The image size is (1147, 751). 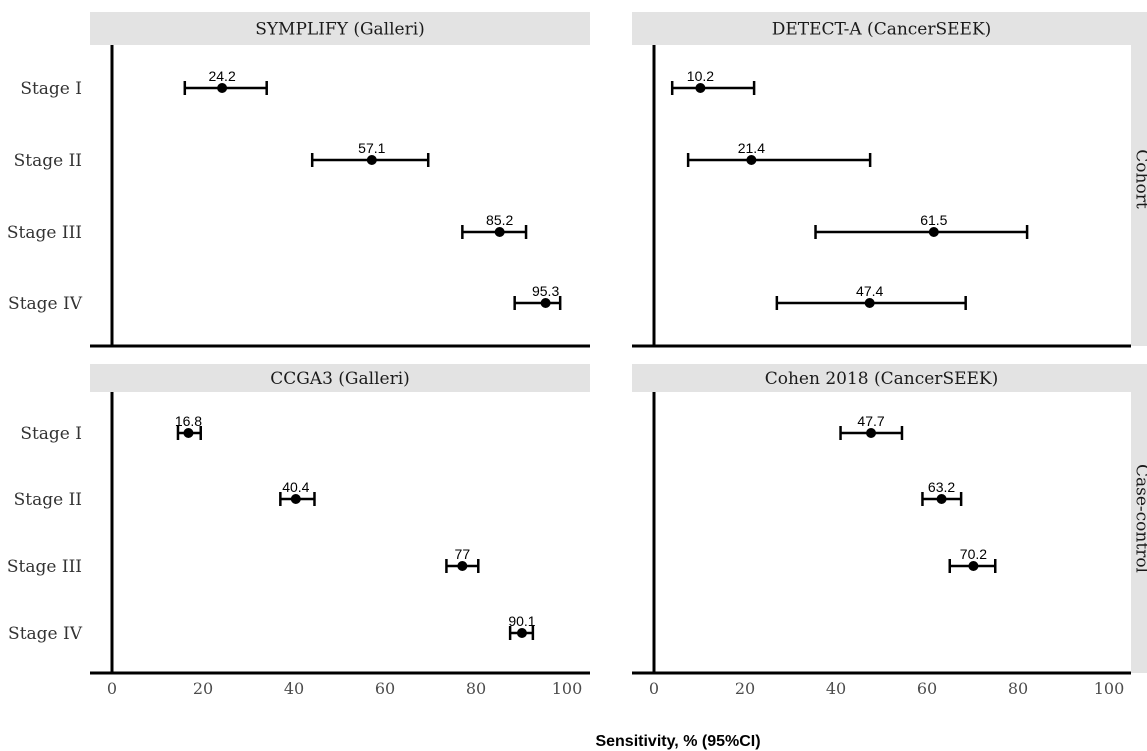 I want to click on data-label: 90.1, so click(x=521, y=621).